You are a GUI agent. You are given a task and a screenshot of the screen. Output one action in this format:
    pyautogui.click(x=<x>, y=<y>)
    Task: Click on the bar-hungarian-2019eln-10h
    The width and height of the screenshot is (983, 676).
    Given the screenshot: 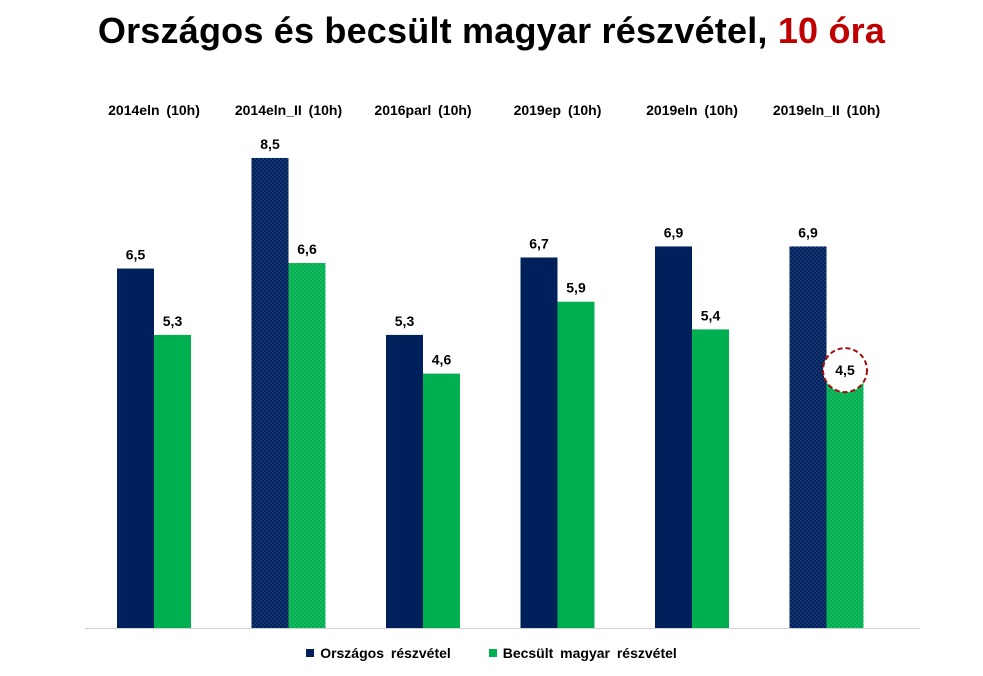 What is the action you would take?
    pyautogui.click(x=710, y=478)
    